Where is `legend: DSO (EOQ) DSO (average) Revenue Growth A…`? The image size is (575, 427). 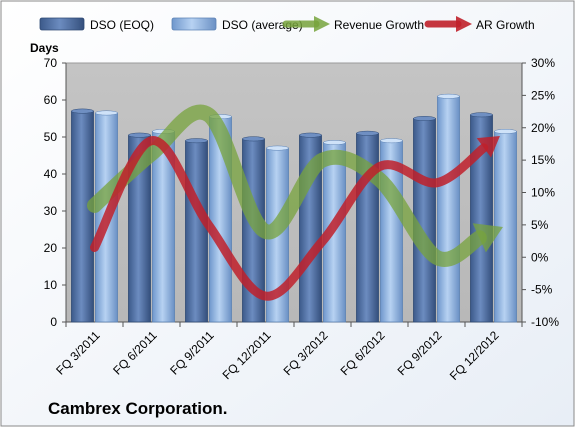 legend: DSO (EOQ) DSO (average) Revenue Growth A… is located at coordinates (287, 24).